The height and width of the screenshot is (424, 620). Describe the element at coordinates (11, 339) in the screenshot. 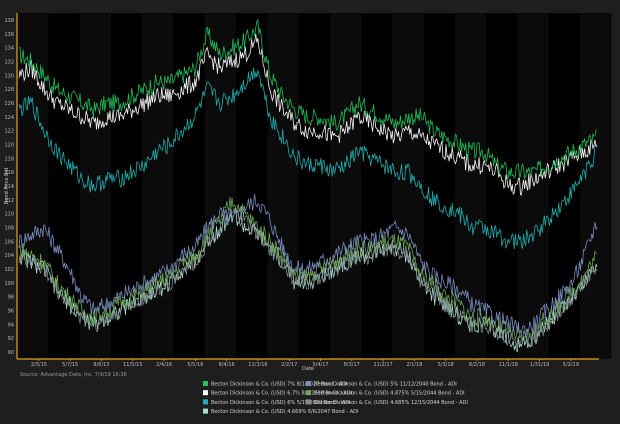

I see `y-tick-label: 92` at that location.